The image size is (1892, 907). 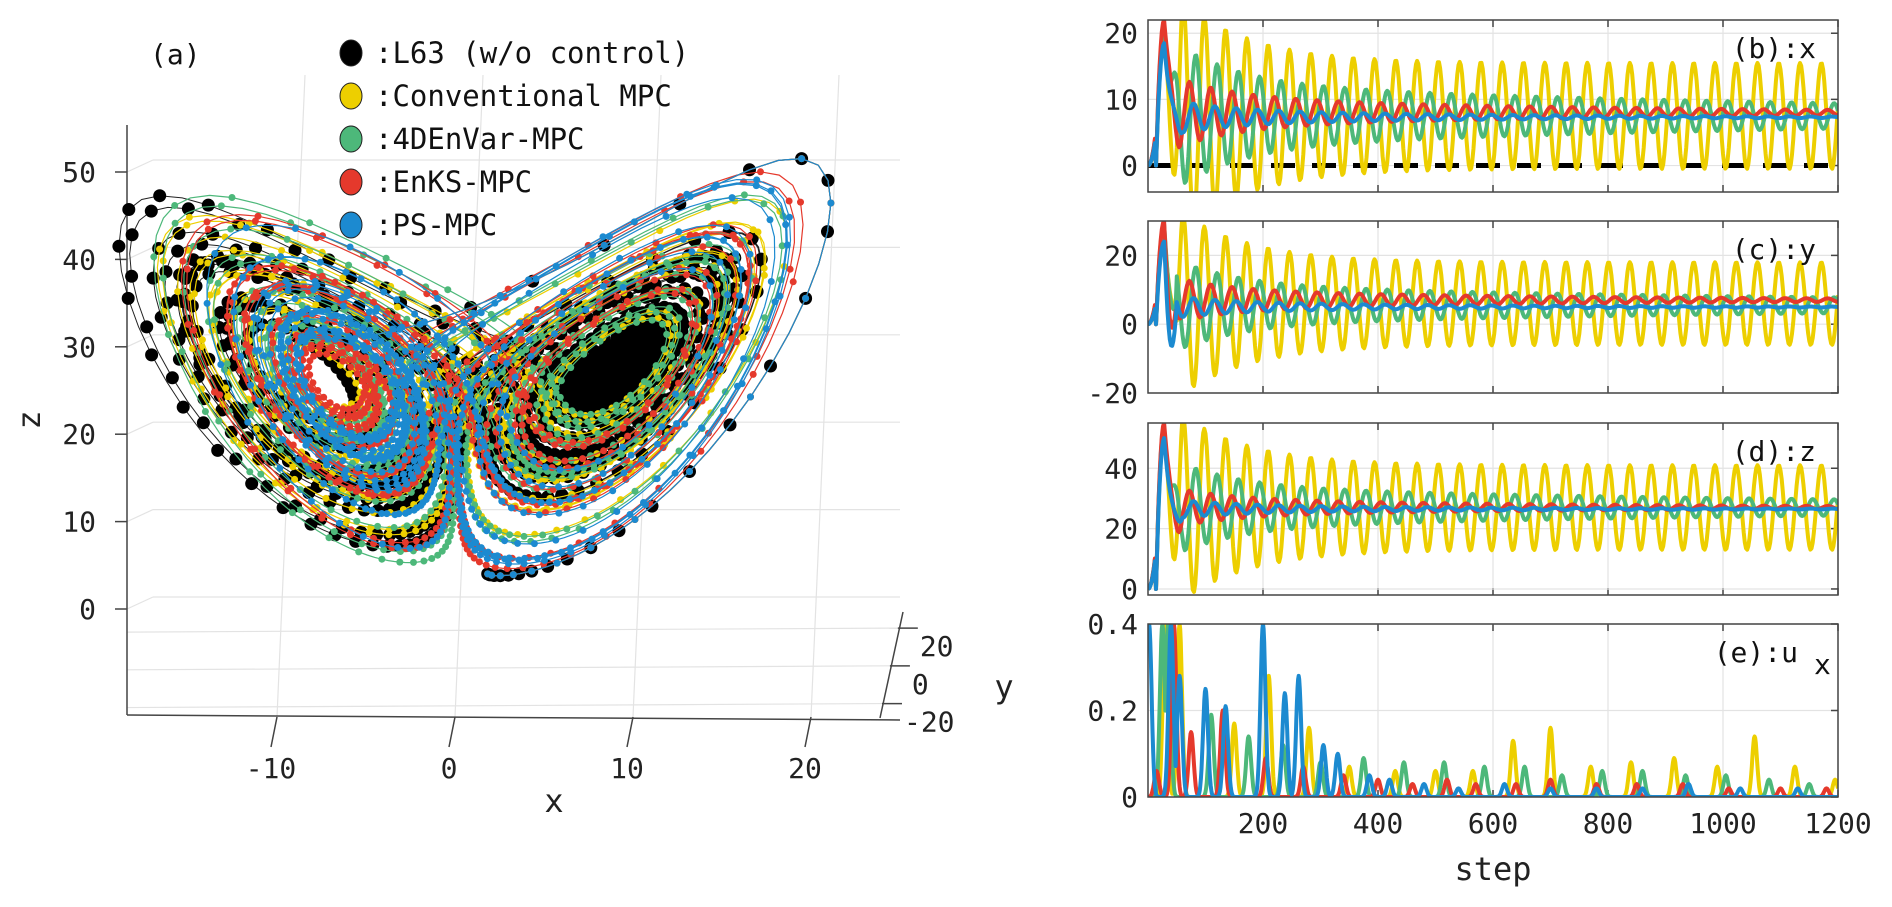 I want to click on tick-label-x: 1000, so click(x=1722, y=823).